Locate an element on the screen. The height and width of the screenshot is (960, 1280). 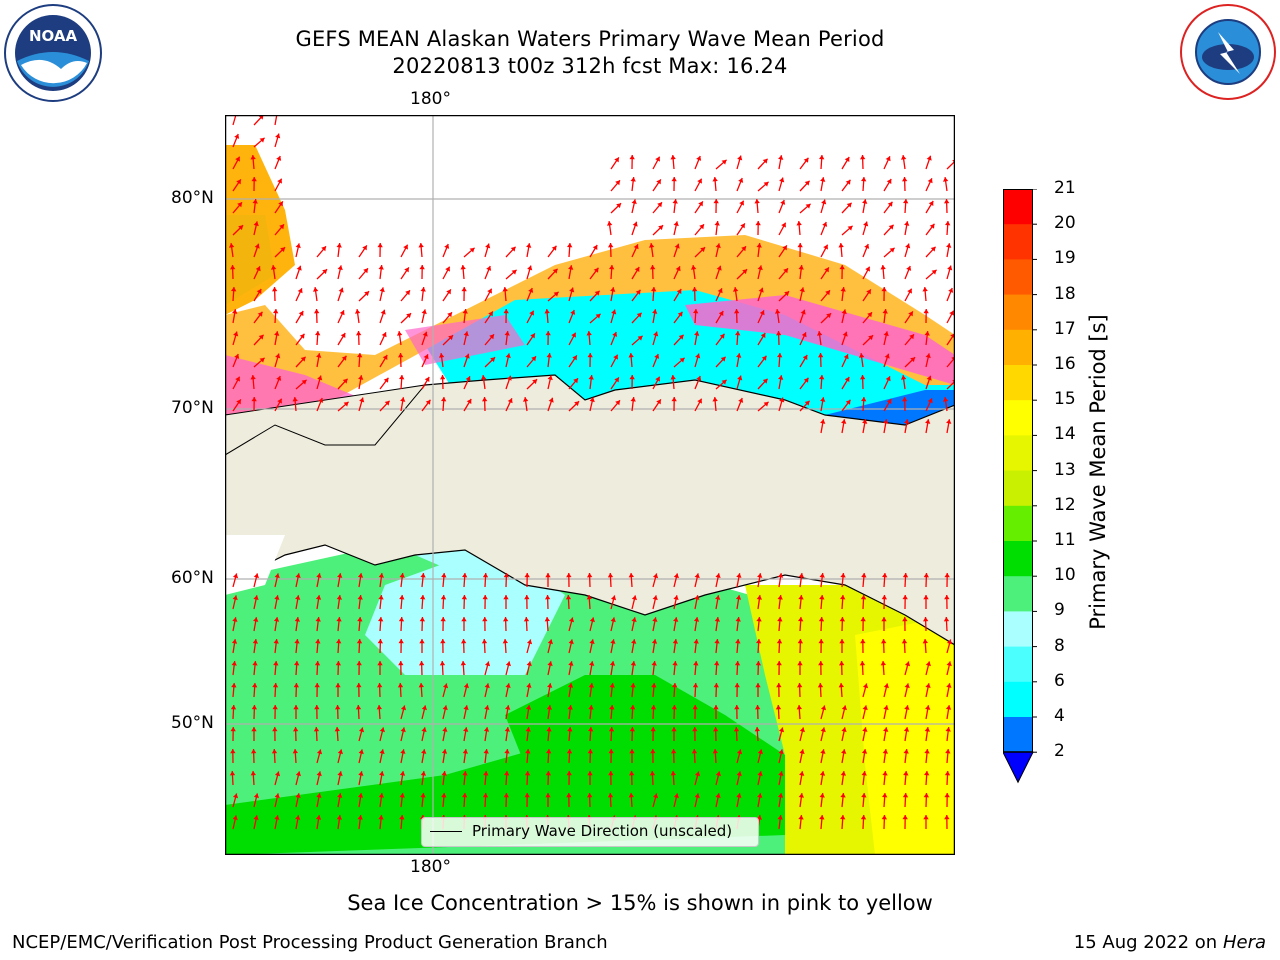
colorbar-tick-label: 20 is located at coordinates (1065, 223).